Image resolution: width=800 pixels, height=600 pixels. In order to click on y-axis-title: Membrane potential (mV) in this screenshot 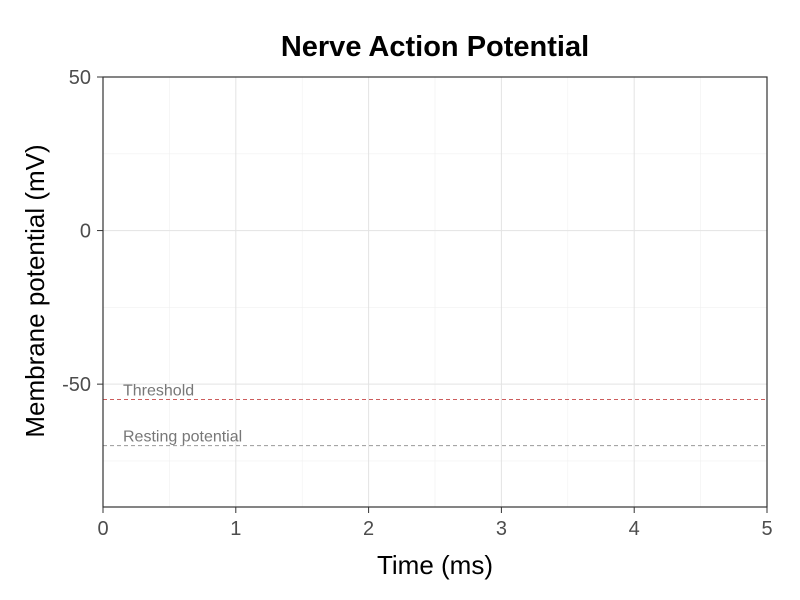, I will do `click(35, 290)`.